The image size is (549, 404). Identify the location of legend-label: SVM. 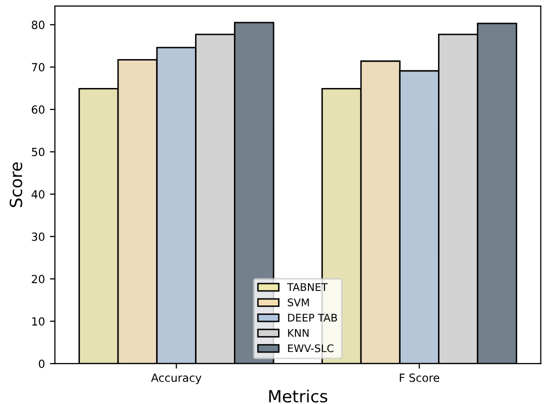
(298, 302).